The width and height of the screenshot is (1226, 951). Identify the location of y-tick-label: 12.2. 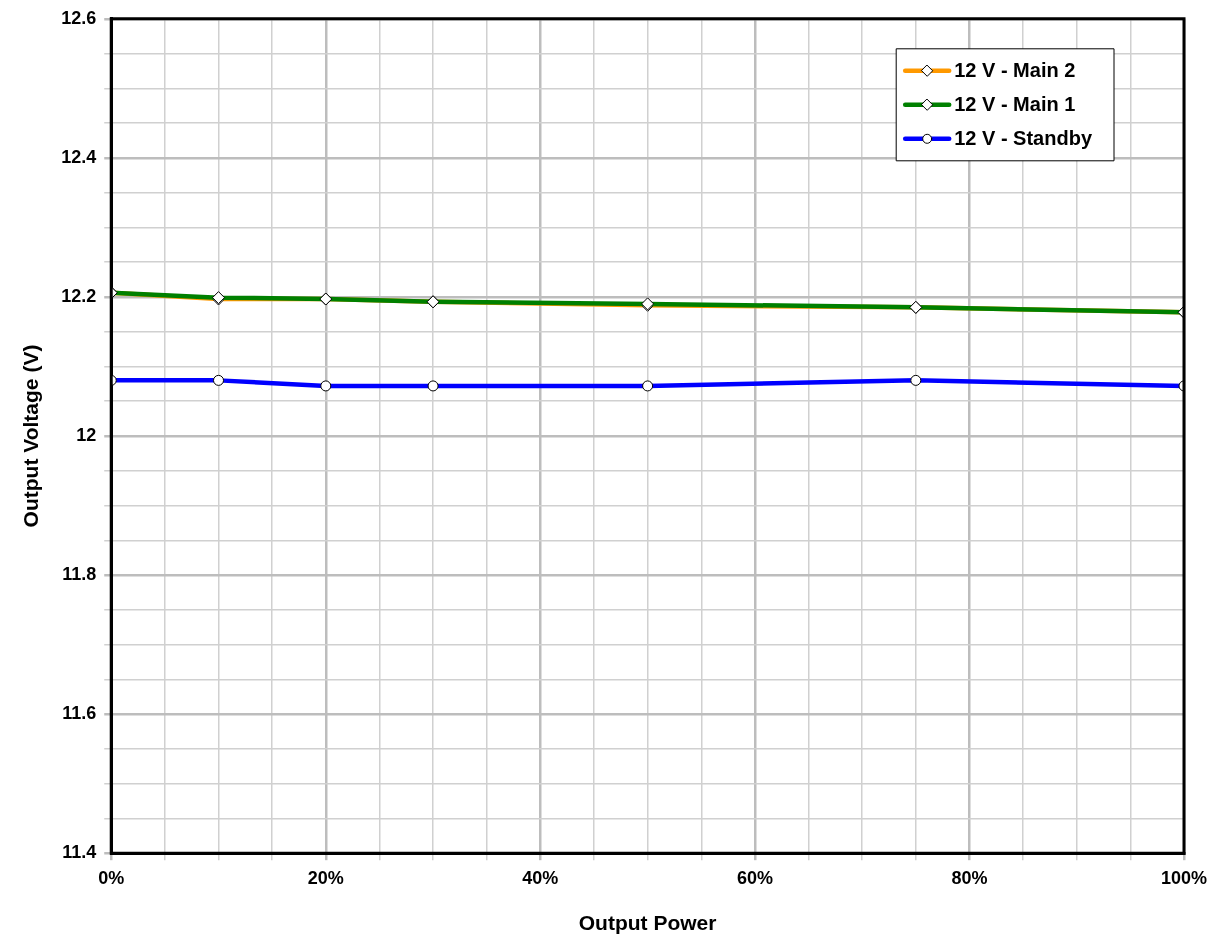
(79, 295).